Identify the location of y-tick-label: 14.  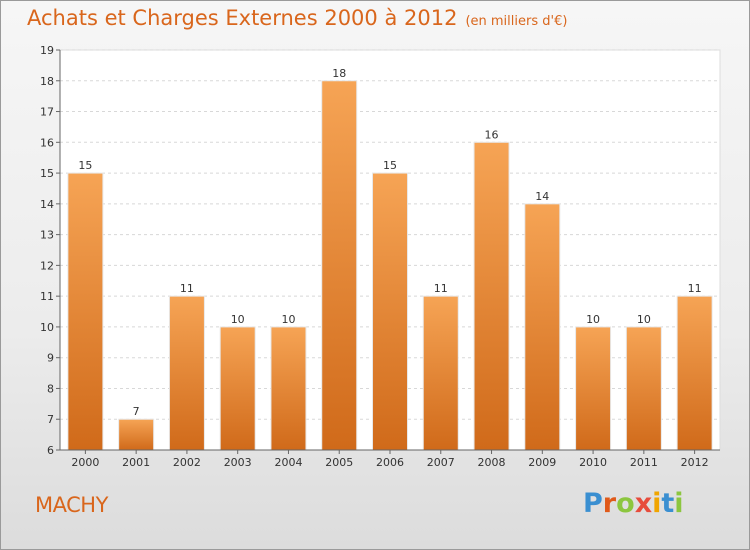
(47, 204).